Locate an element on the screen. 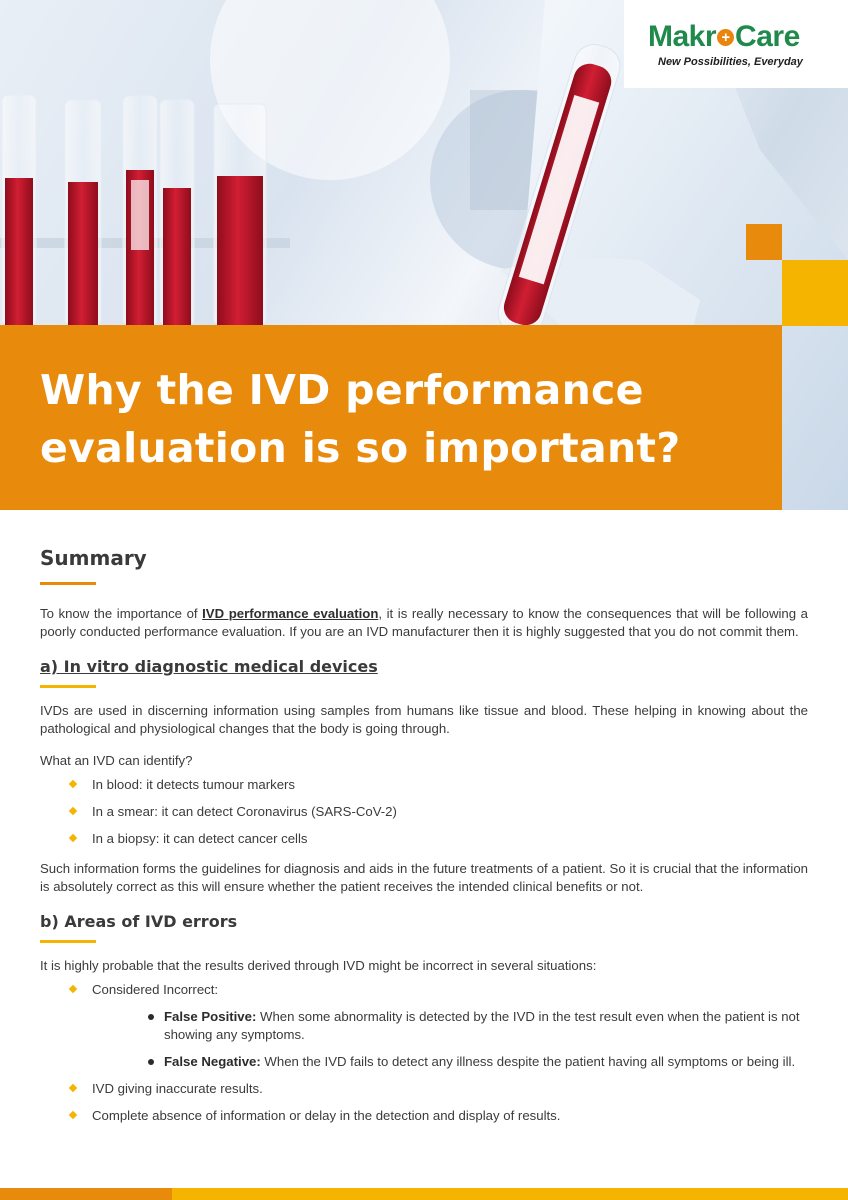  footer-bar-orange is located at coordinates (86, 1194).